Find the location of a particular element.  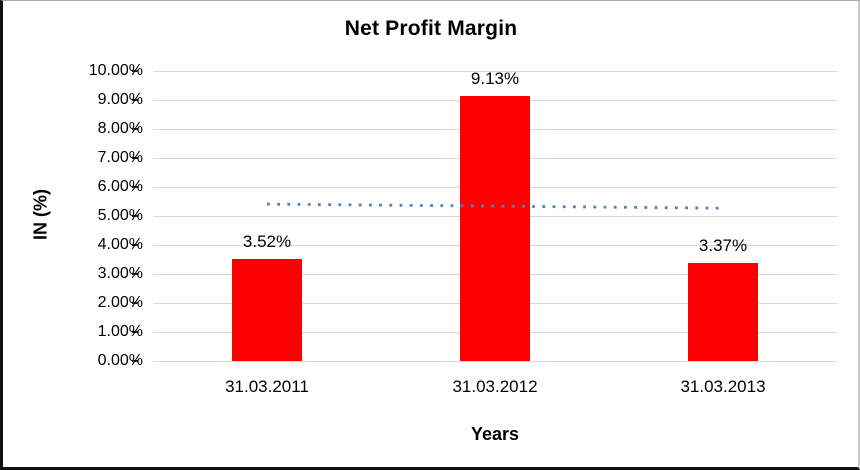

trendline is located at coordinates (495, 206).